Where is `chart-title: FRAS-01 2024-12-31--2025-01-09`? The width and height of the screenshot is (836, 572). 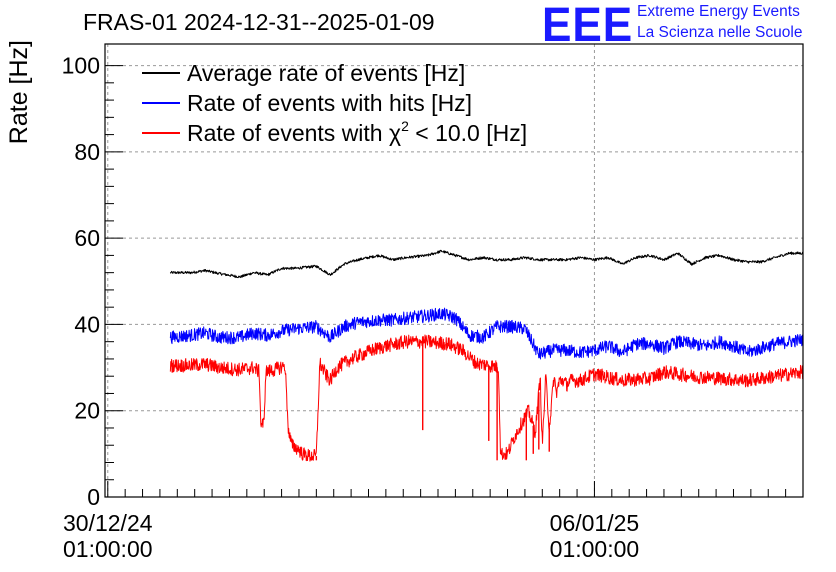
chart-title: FRAS-01 2024-12-31--2025-01-09 is located at coordinates (259, 22).